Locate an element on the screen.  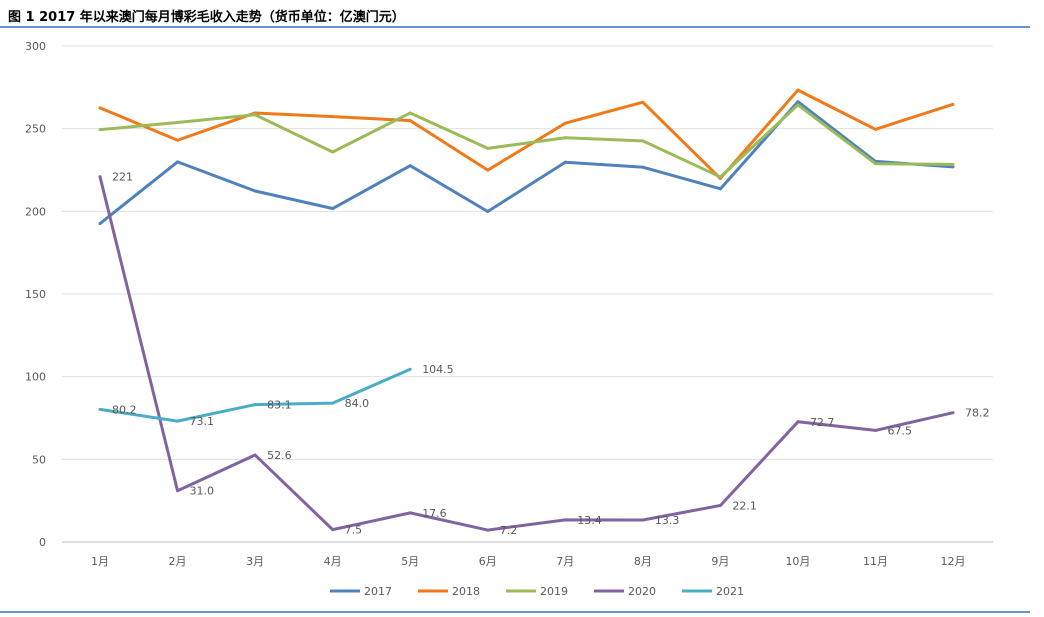
x-tick-label: 11月 is located at coordinates (875, 561).